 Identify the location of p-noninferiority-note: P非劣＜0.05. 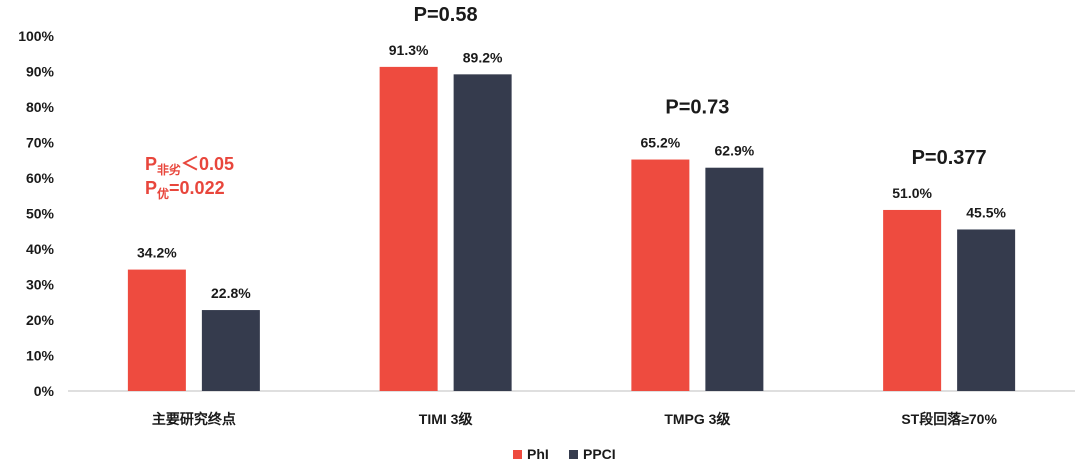
(189, 165).